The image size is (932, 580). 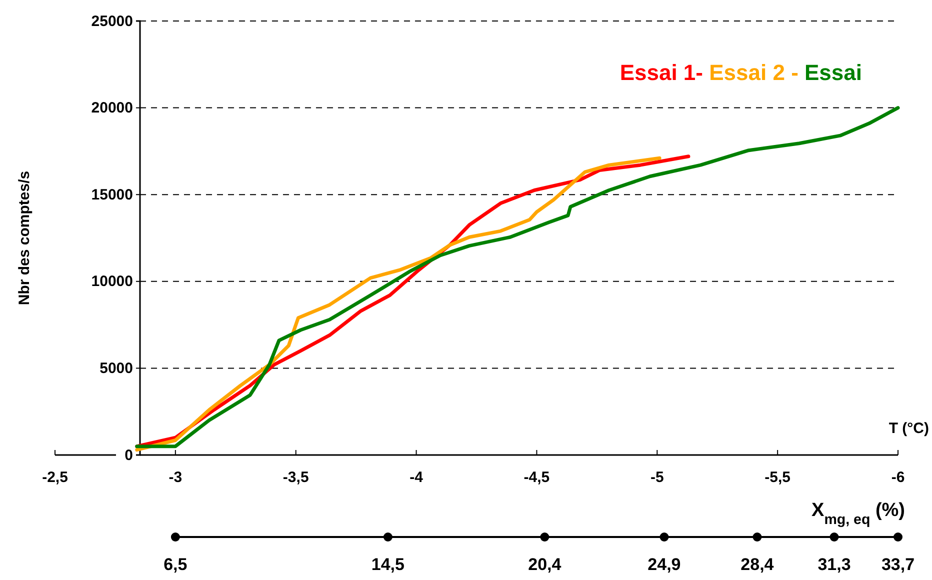 I want to click on x-tick-label: -4,5, so click(x=537, y=477).